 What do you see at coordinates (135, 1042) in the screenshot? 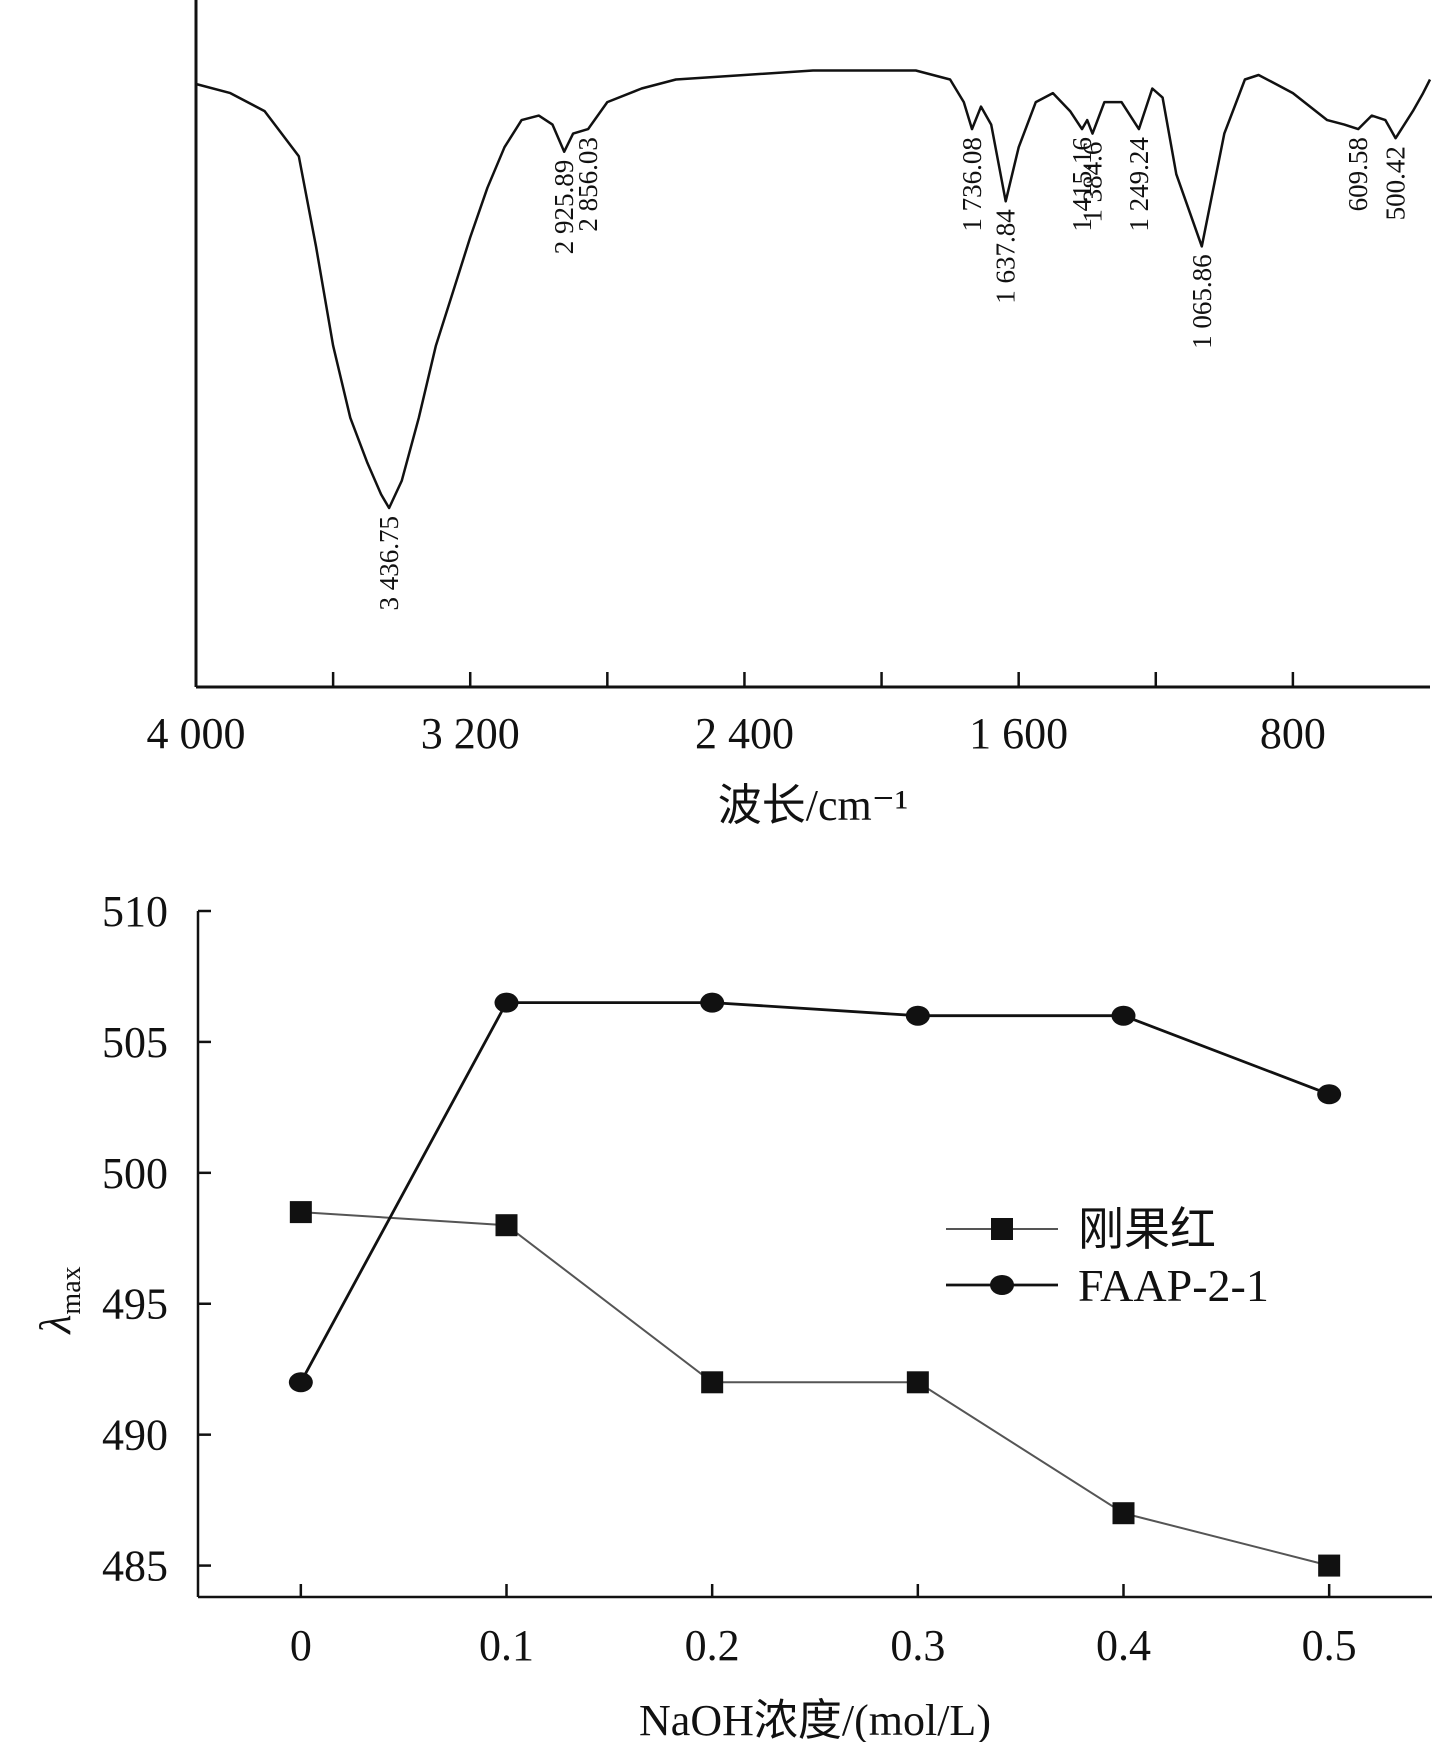
I see `lam-y-tick-label: 505` at bounding box center [135, 1042].